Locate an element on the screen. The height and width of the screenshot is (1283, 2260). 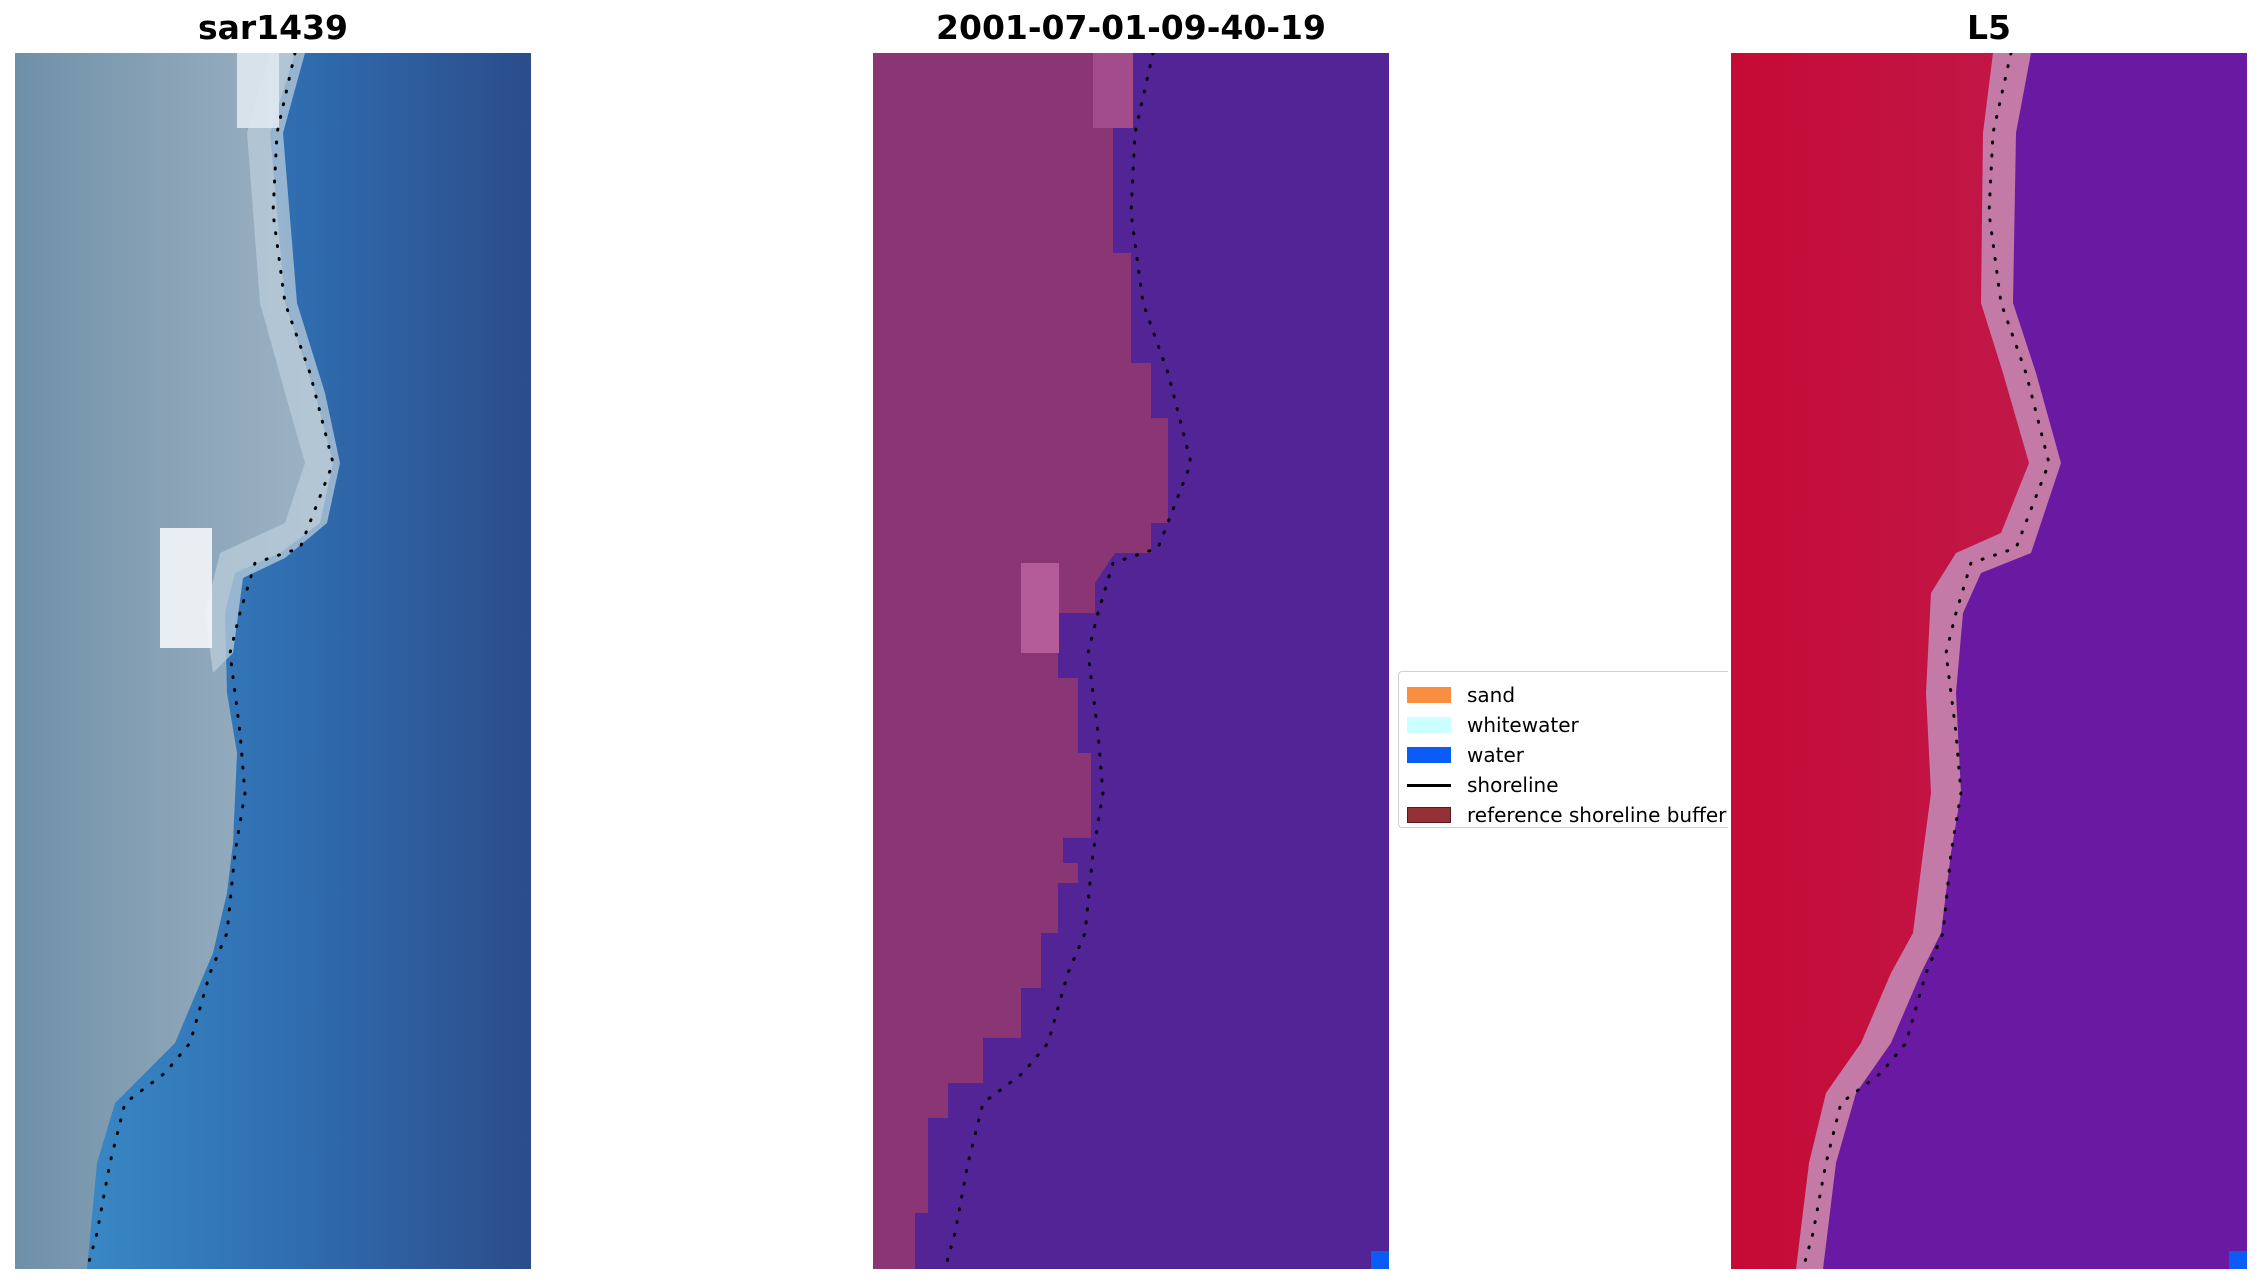
whitewater-band is located at coordinates (272, 363).